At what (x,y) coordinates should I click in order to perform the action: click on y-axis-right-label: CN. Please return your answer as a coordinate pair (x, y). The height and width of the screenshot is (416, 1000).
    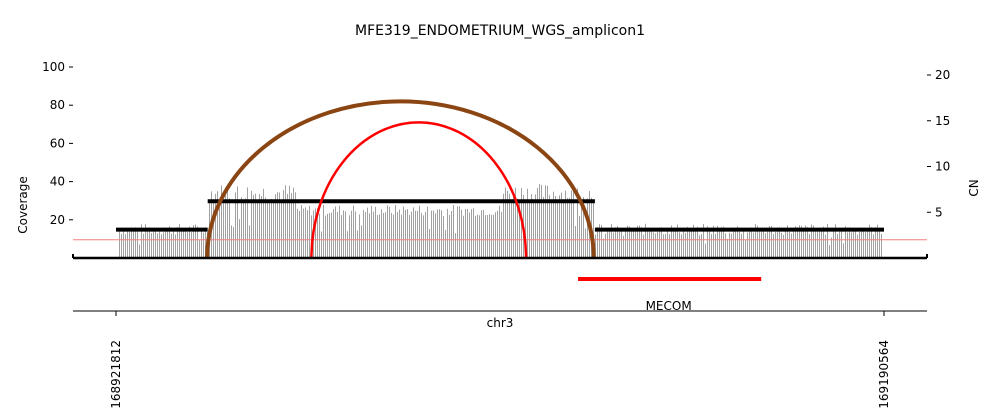
    Looking at the image, I should click on (974, 187).